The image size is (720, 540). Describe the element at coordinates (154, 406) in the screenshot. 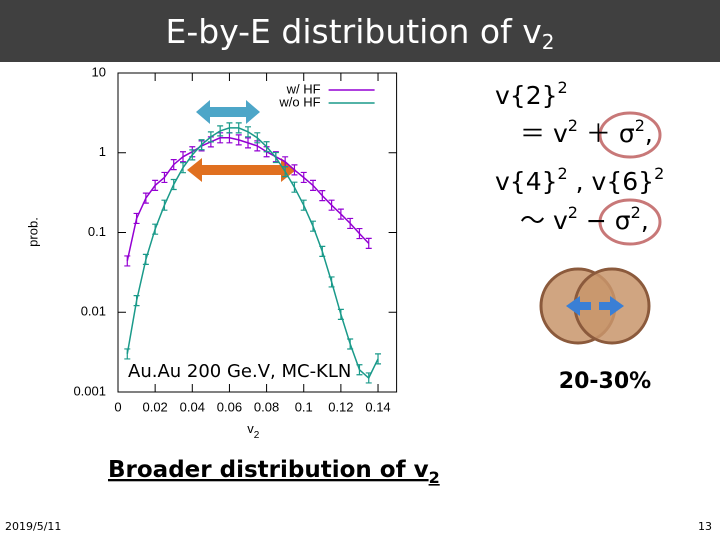

I see `x-tick-label: 0.02` at that location.